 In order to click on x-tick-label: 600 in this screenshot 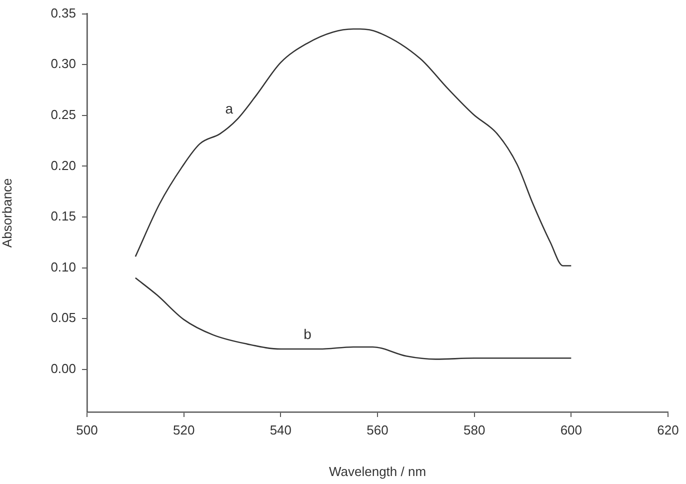, I will do `click(571, 430)`.